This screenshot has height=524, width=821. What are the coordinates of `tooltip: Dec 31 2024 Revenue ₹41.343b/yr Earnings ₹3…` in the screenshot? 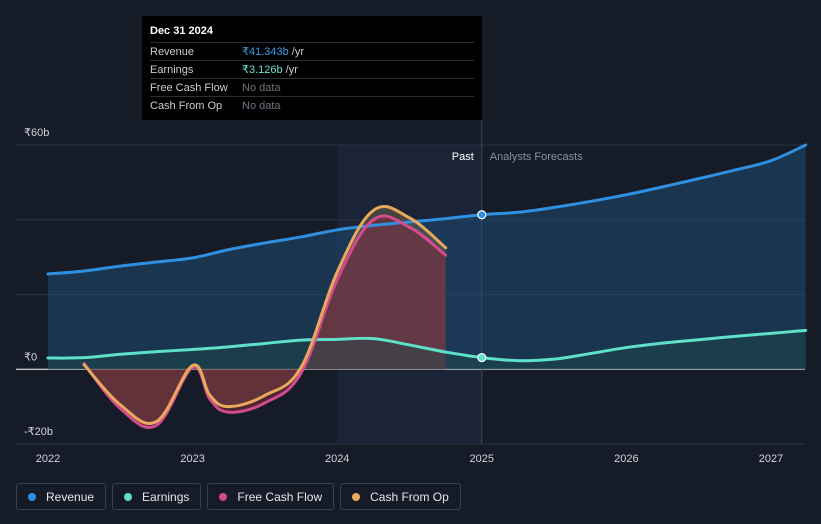 It's located at (312, 68).